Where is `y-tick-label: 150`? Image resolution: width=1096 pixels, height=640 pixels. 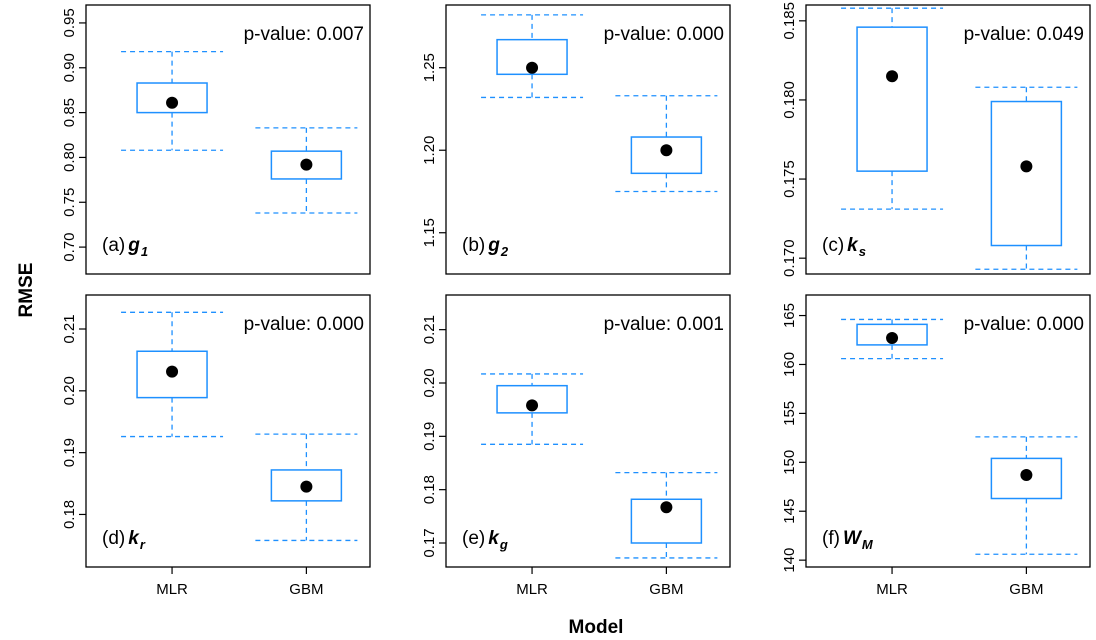 y-tick-label: 150 is located at coordinates (789, 462).